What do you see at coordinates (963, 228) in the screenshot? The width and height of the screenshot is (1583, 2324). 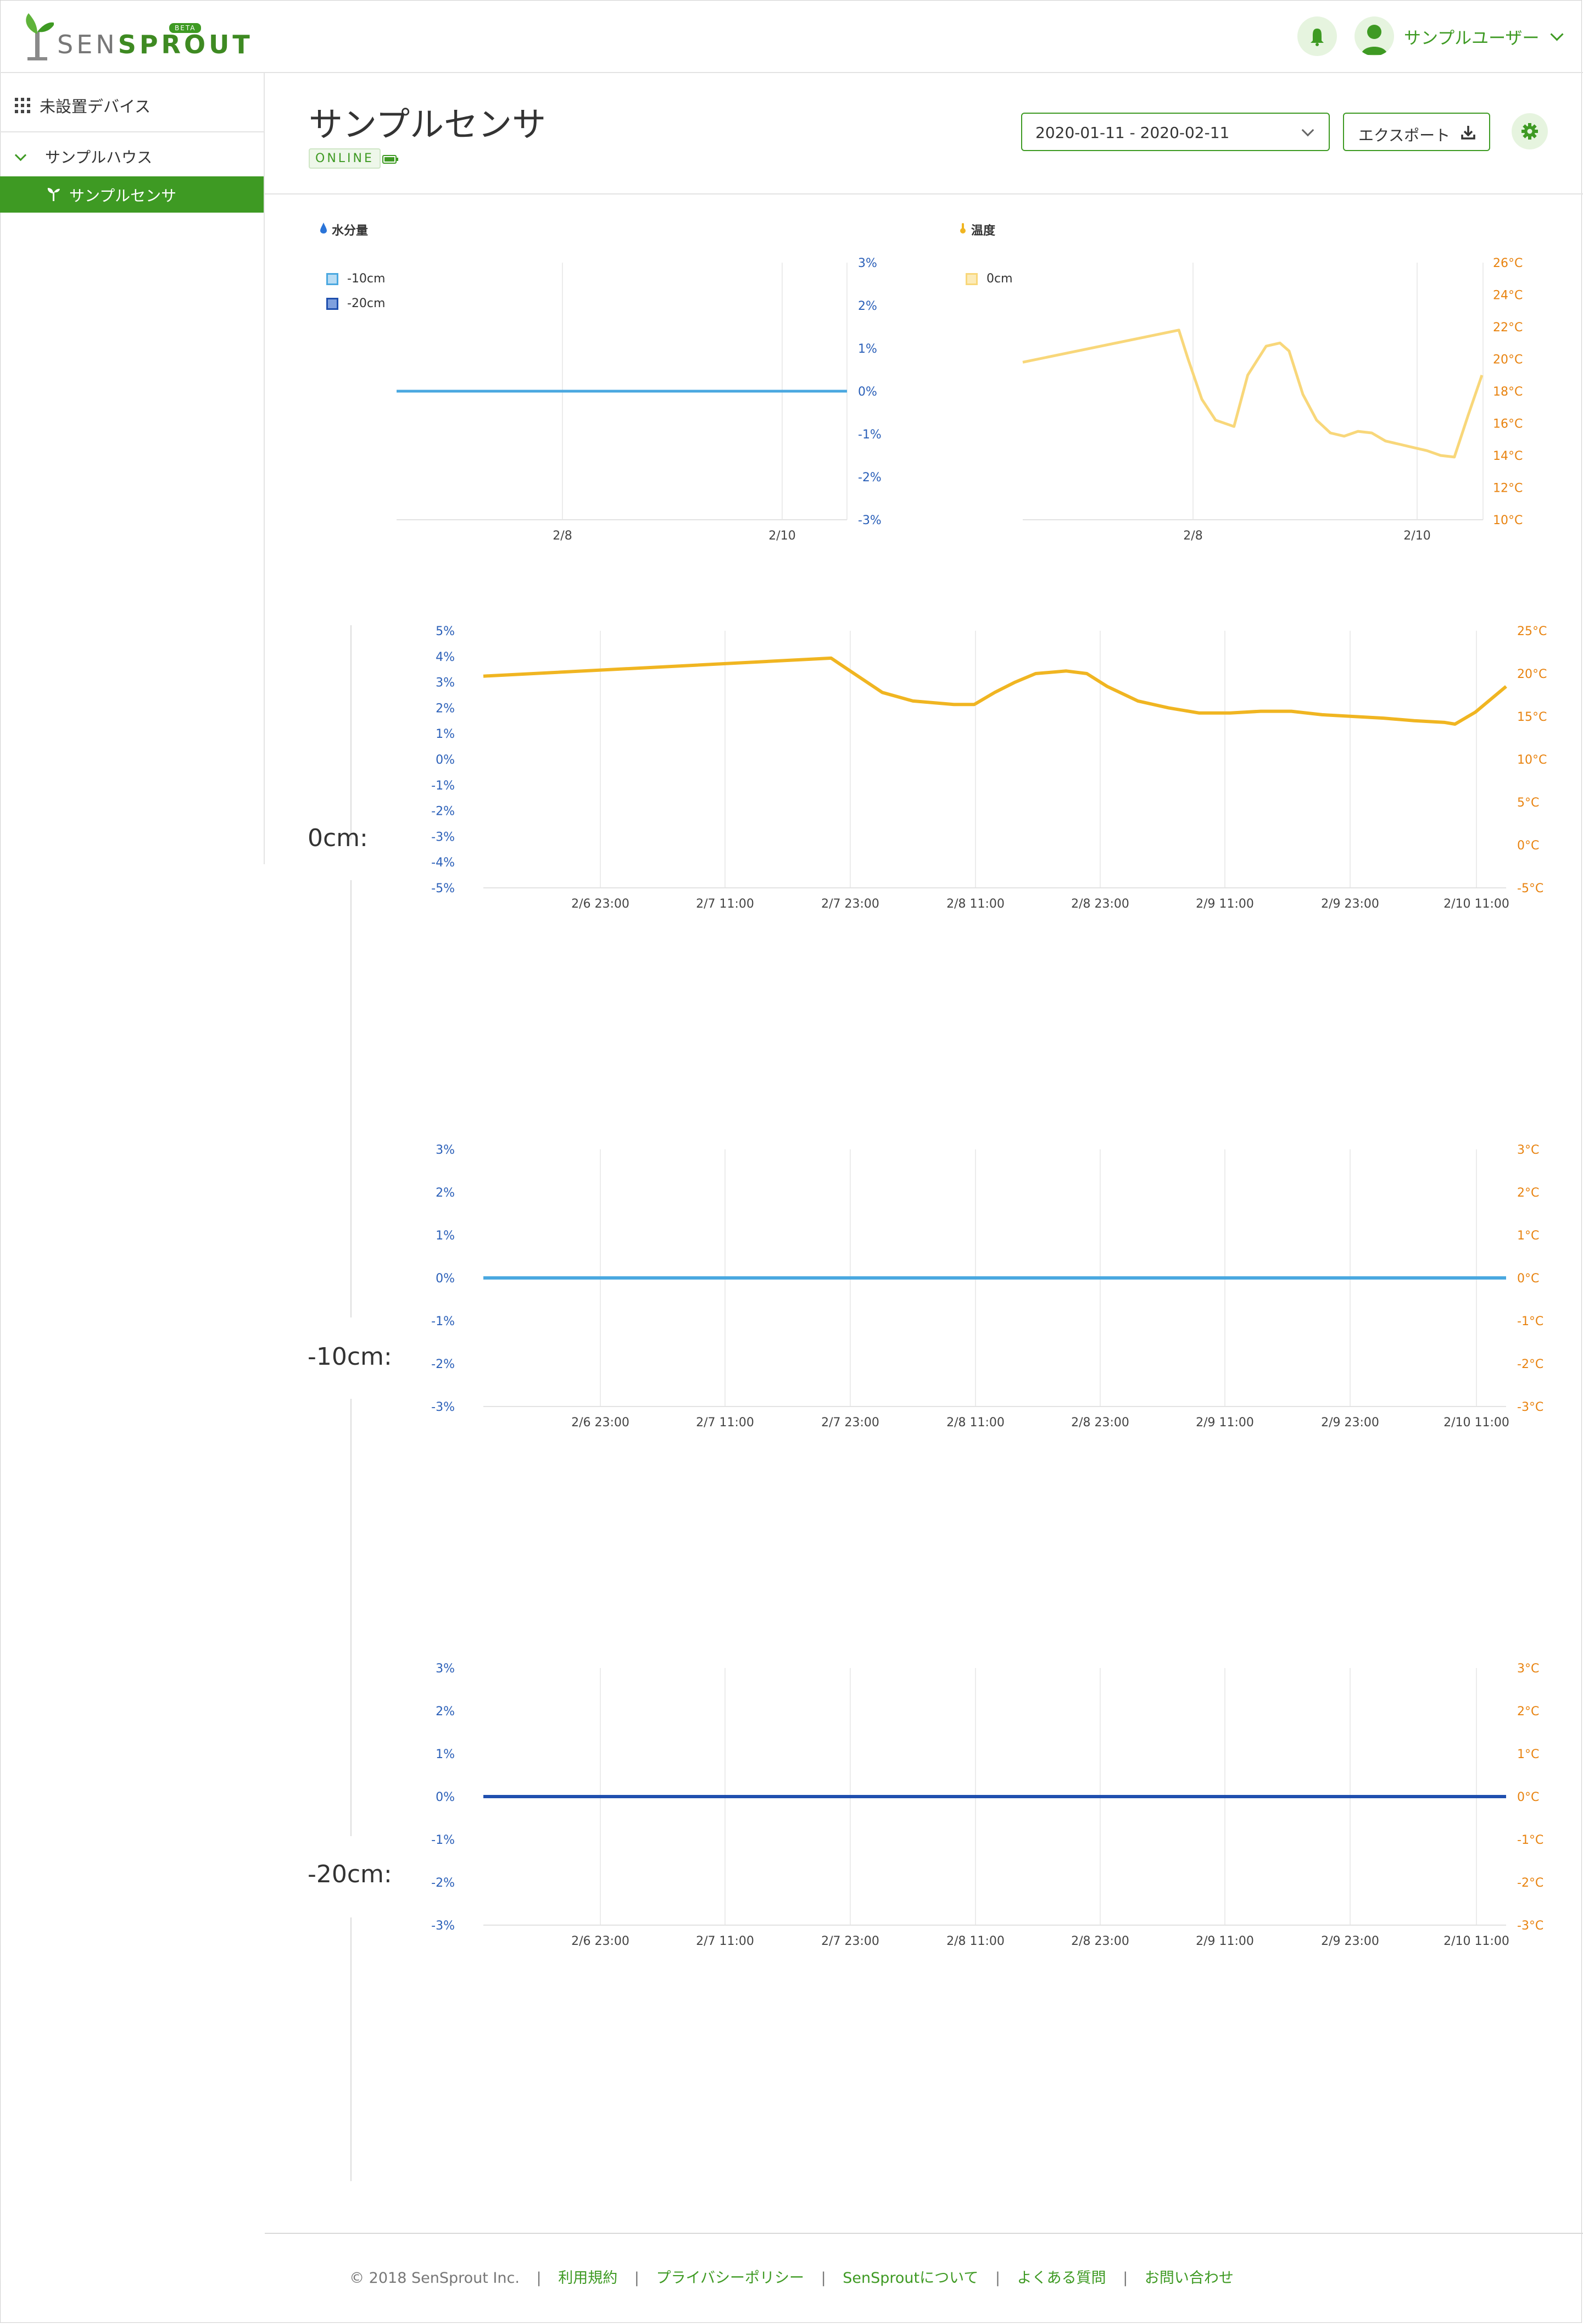 I see `thermometer-icon` at bounding box center [963, 228].